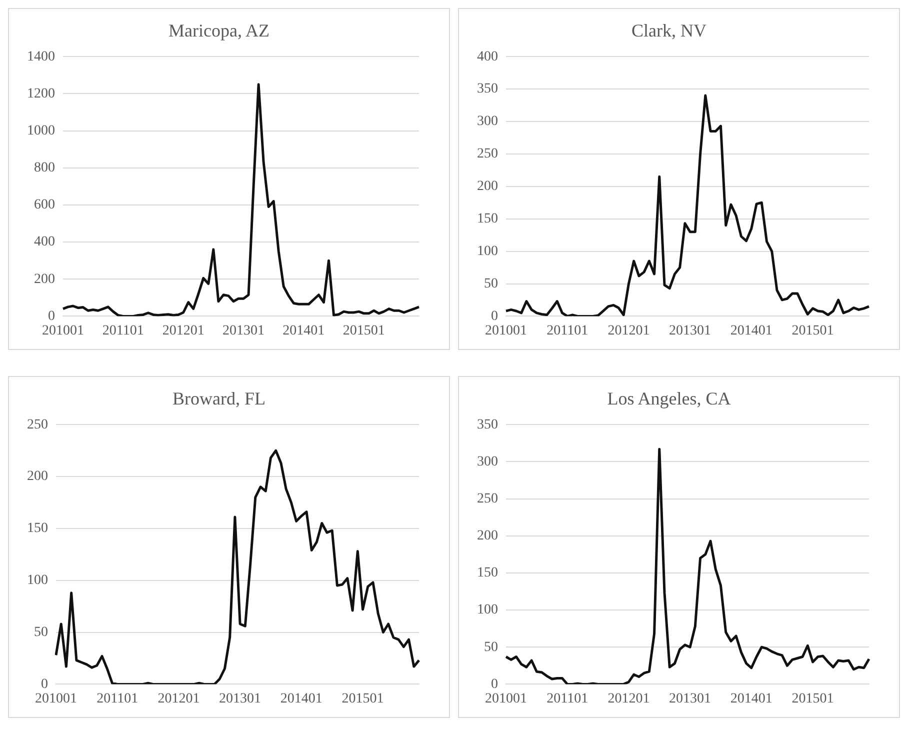  What do you see at coordinates (669, 398) in the screenshot?
I see `chart-title: Los Angeles, CA` at bounding box center [669, 398].